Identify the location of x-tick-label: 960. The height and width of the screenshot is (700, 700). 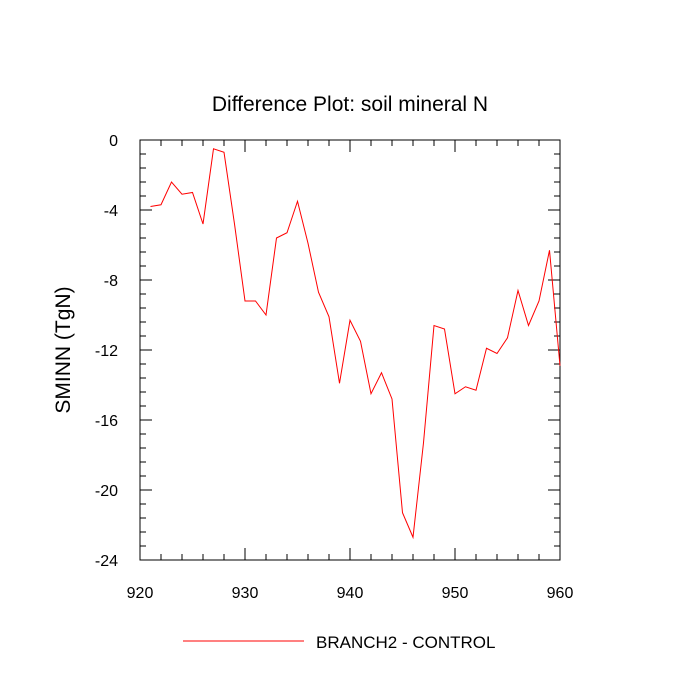
(560, 593).